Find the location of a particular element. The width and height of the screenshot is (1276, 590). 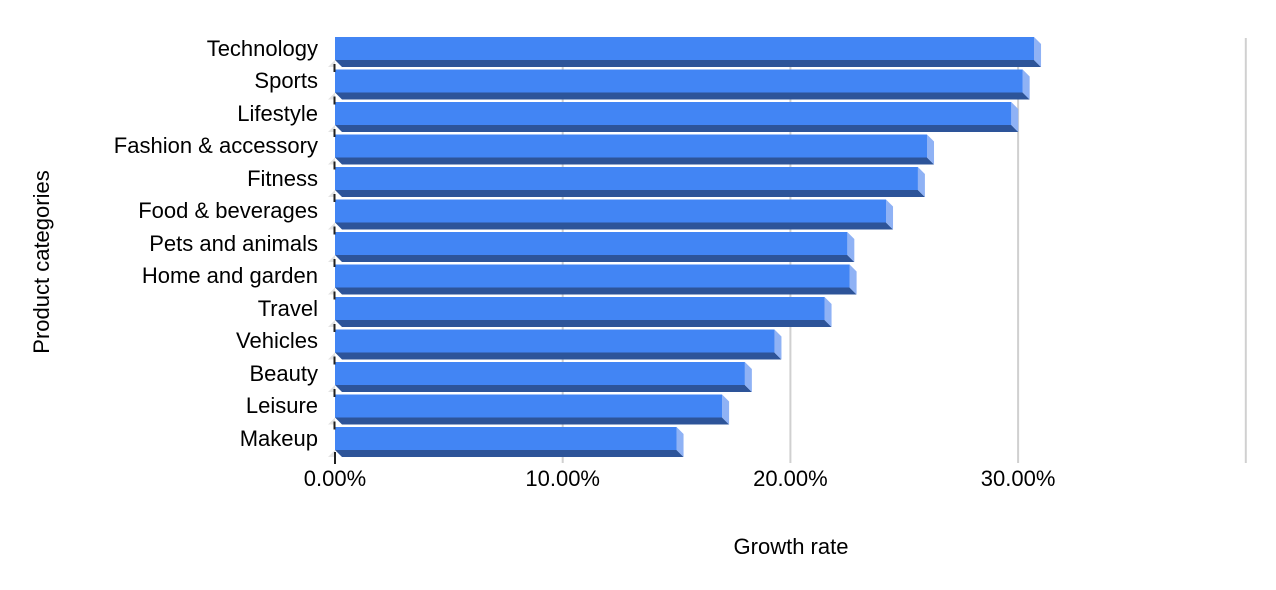

bar-cap-vehicles is located at coordinates (778, 344).